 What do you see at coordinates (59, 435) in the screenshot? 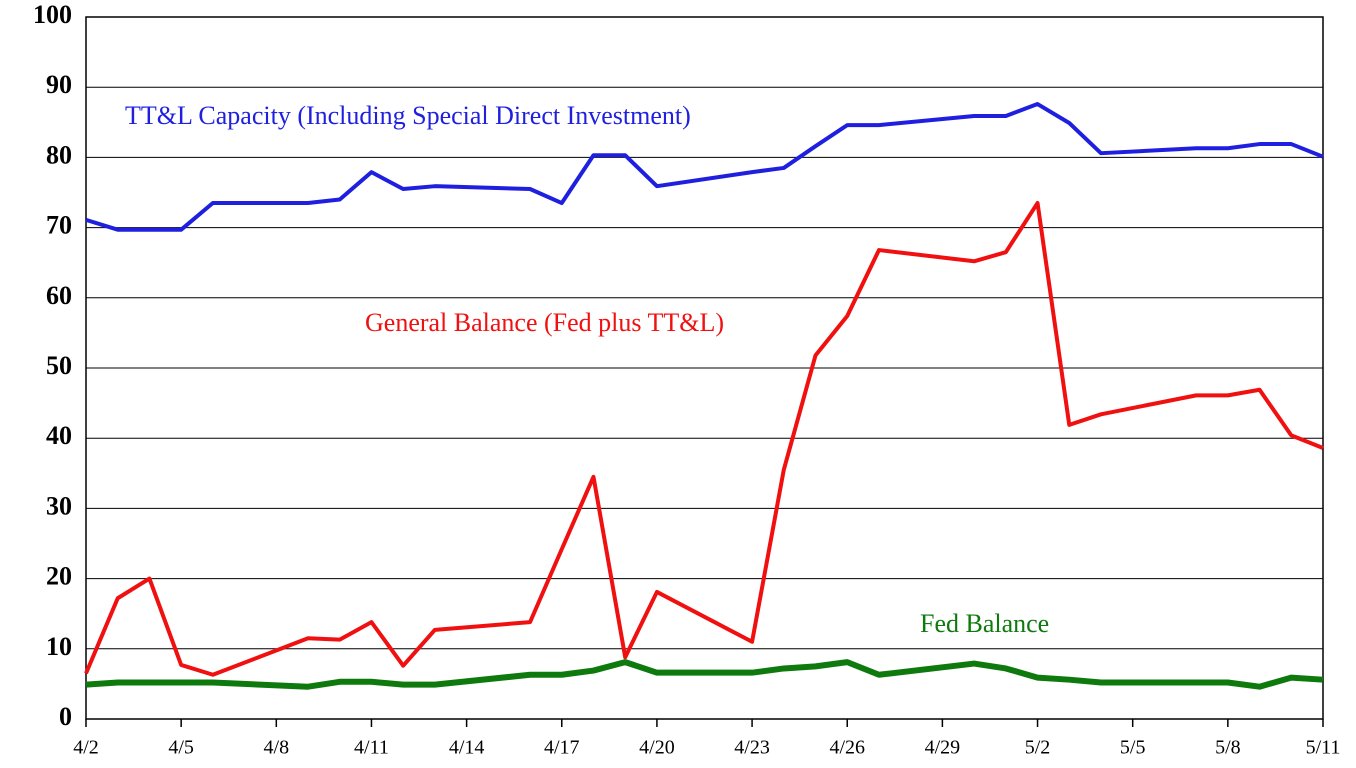
I see `y-tick-label: 40` at bounding box center [59, 435].